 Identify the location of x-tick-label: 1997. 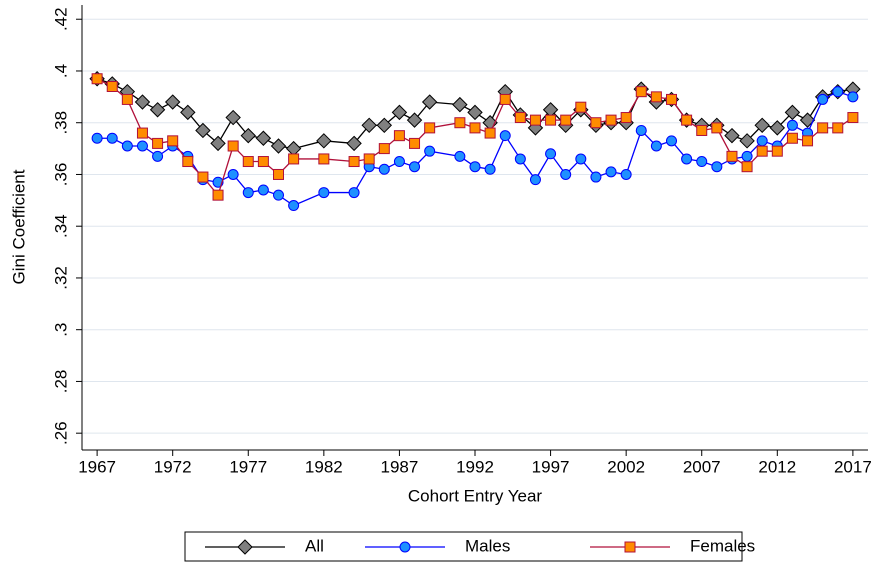
(551, 466).